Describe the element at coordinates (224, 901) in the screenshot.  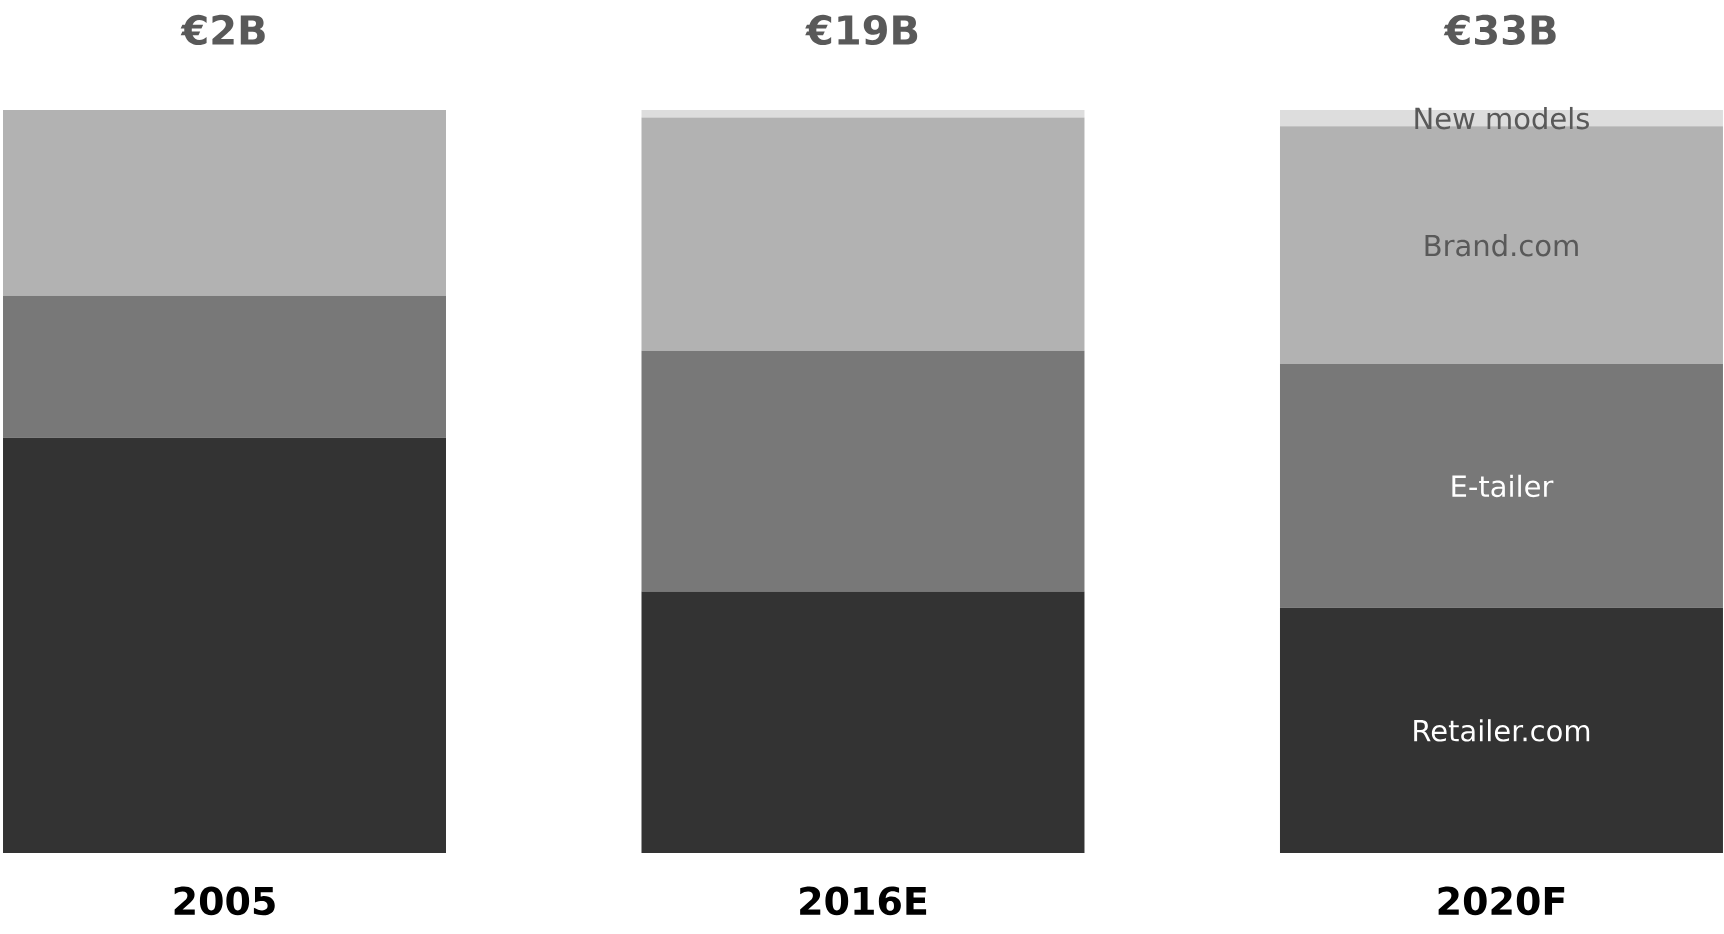
I see `x-tick-label: 2005` at that location.